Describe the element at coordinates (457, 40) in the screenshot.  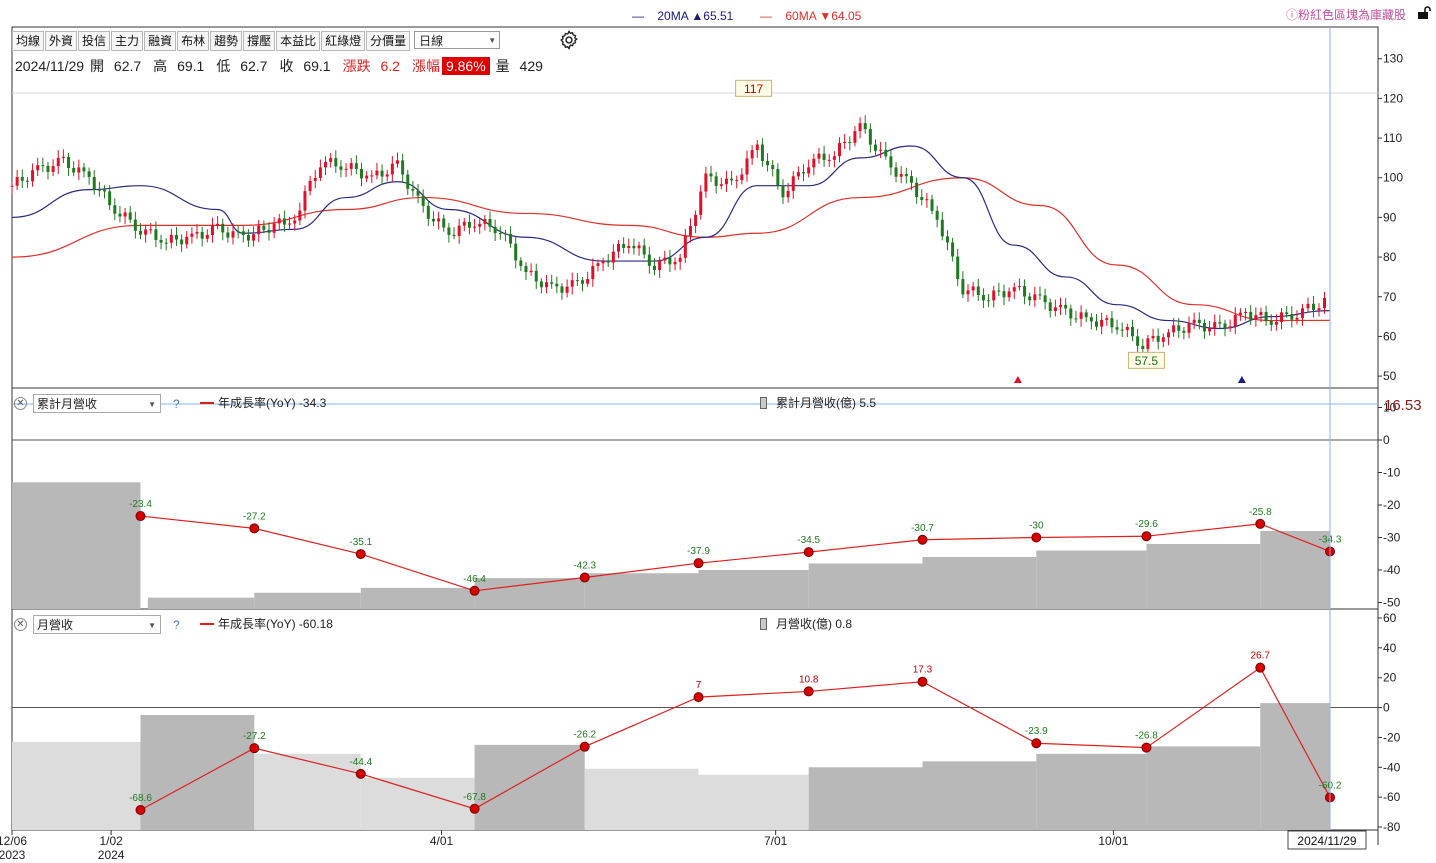
I see `period-select: 日線 ▼` at that location.